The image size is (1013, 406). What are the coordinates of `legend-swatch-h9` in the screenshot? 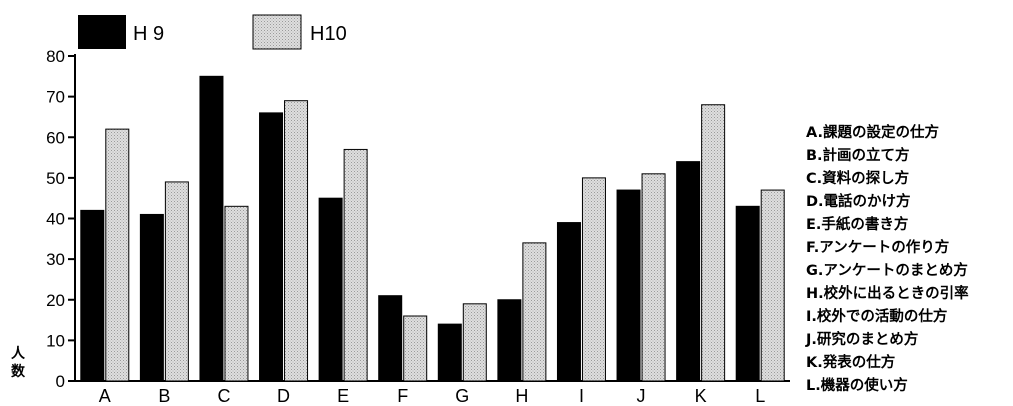 It's located at (102, 32).